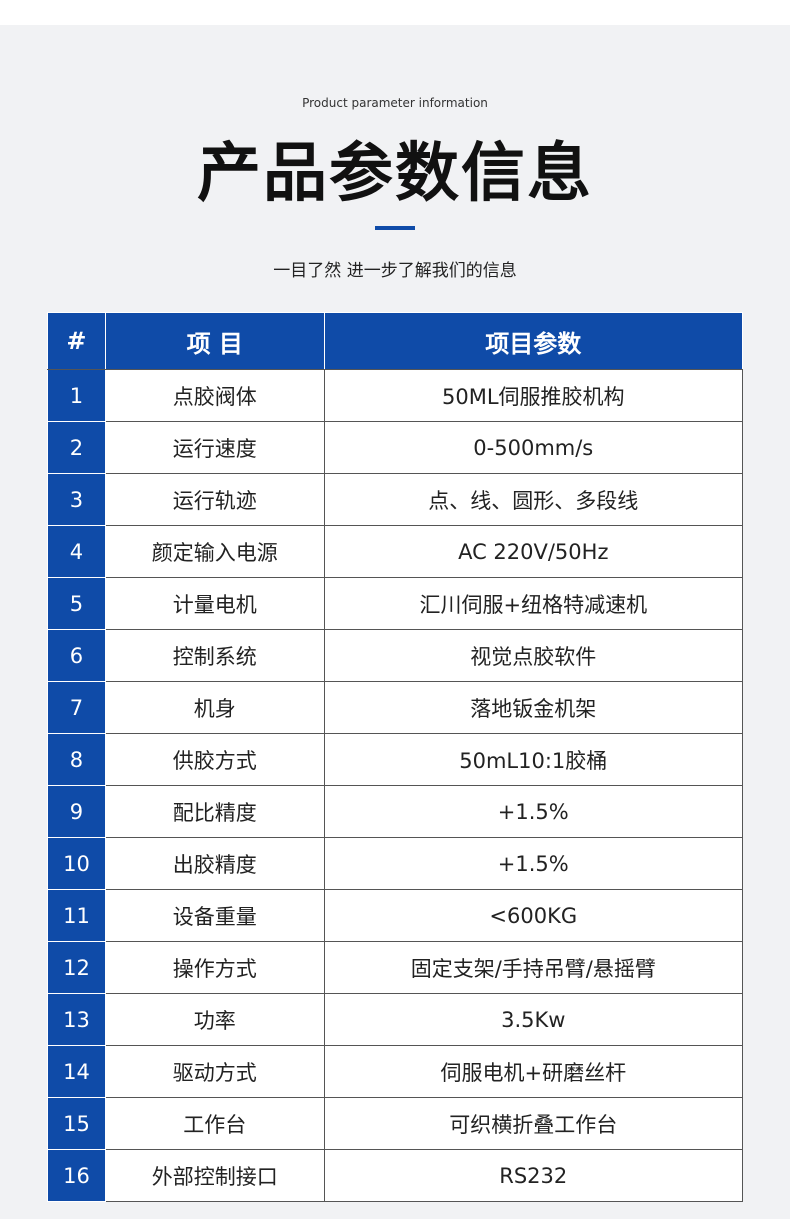 This screenshot has height=1219, width=790. Describe the element at coordinates (76, 499) in the screenshot. I see `row-number: 3` at that location.